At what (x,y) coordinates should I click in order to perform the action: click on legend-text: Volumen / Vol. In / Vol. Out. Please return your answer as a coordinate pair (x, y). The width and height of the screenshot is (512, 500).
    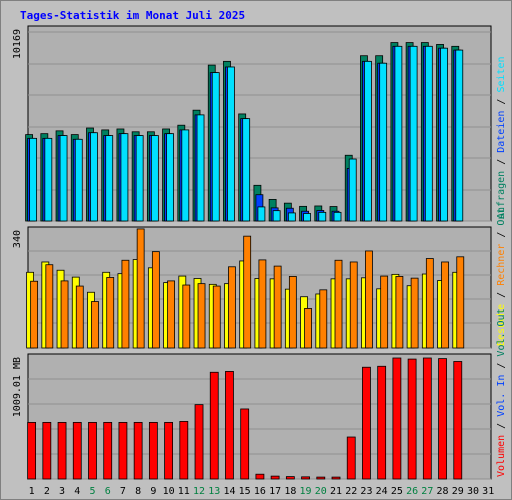
    Looking at the image, I should click on (501, 392).